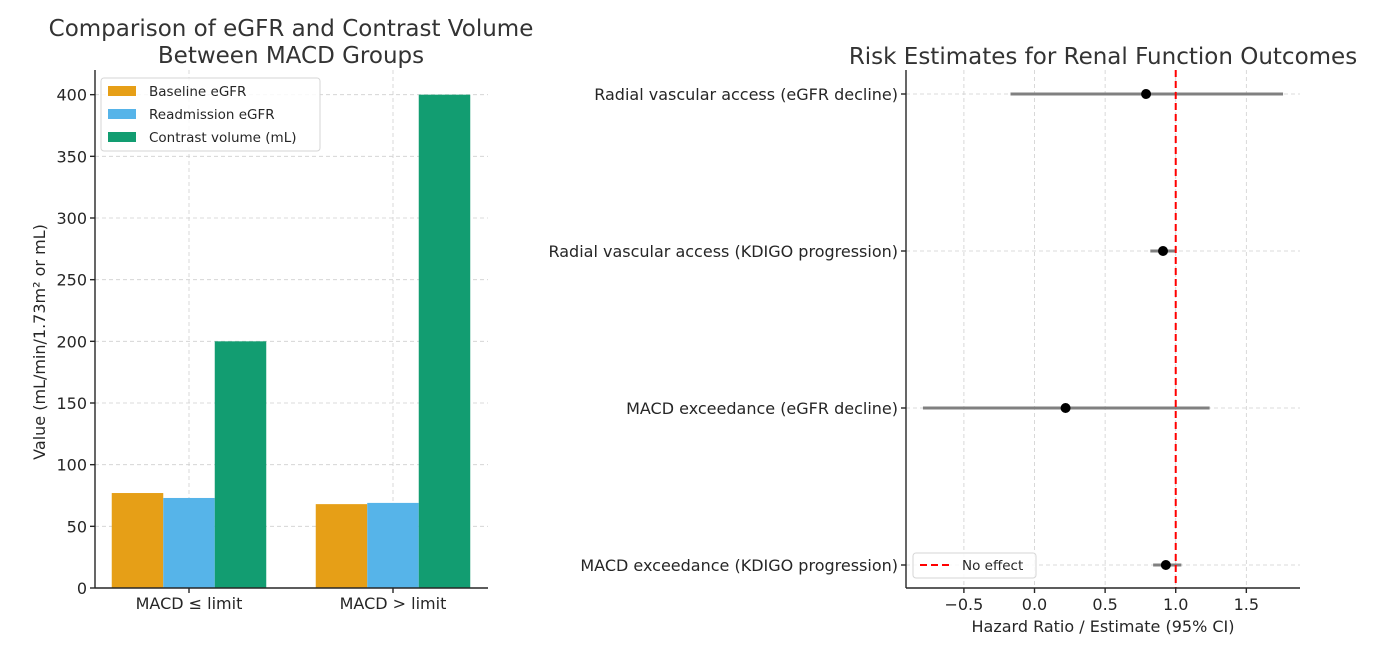 Image resolution: width=1380 pixels, height=646 pixels. I want to click on y-tick-label: Radial vascular access (eGFR decline), so click(746, 94).